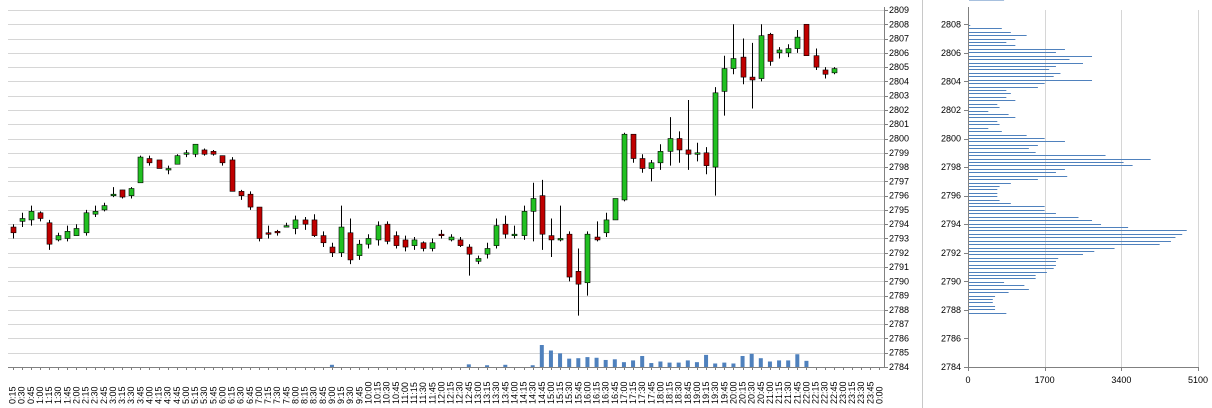 The image size is (1212, 408). Describe the element at coordinates (222, 395) in the screenshot. I see `time-tick-label: 6:00` at that location.